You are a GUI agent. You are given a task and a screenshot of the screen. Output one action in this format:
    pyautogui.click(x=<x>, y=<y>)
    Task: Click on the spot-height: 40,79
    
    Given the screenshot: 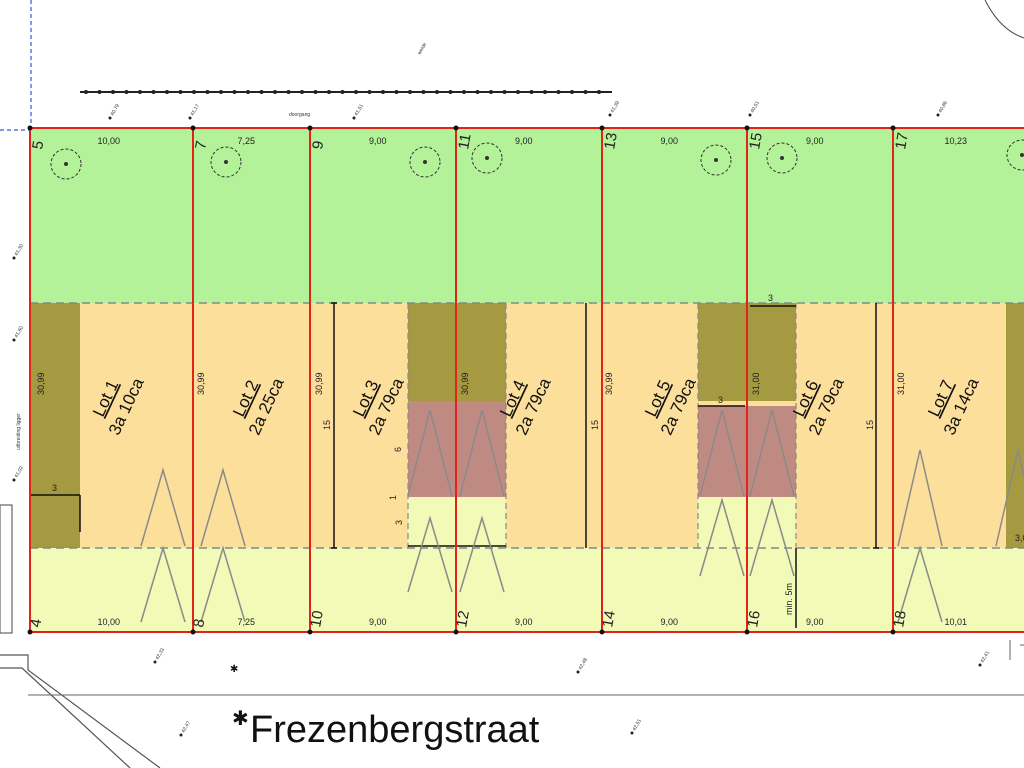 What is the action you would take?
    pyautogui.click(x=114, y=111)
    